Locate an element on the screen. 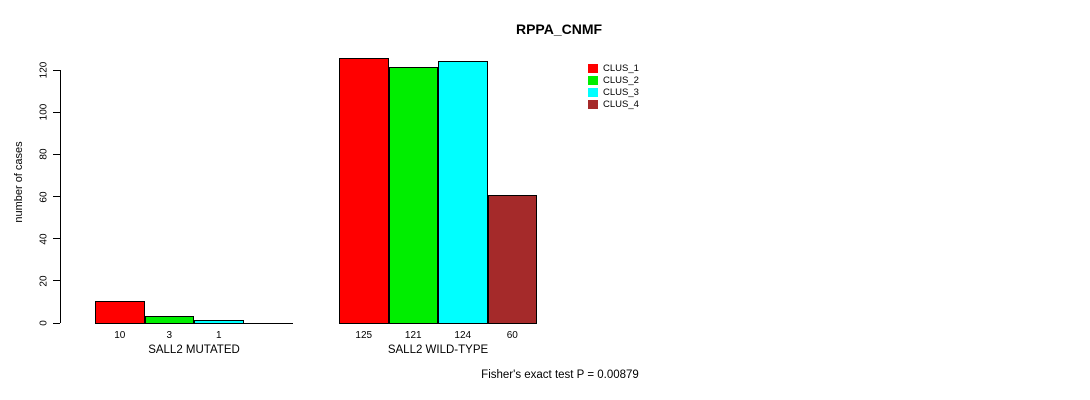  bar-value-label: 3 is located at coordinates (169, 335).